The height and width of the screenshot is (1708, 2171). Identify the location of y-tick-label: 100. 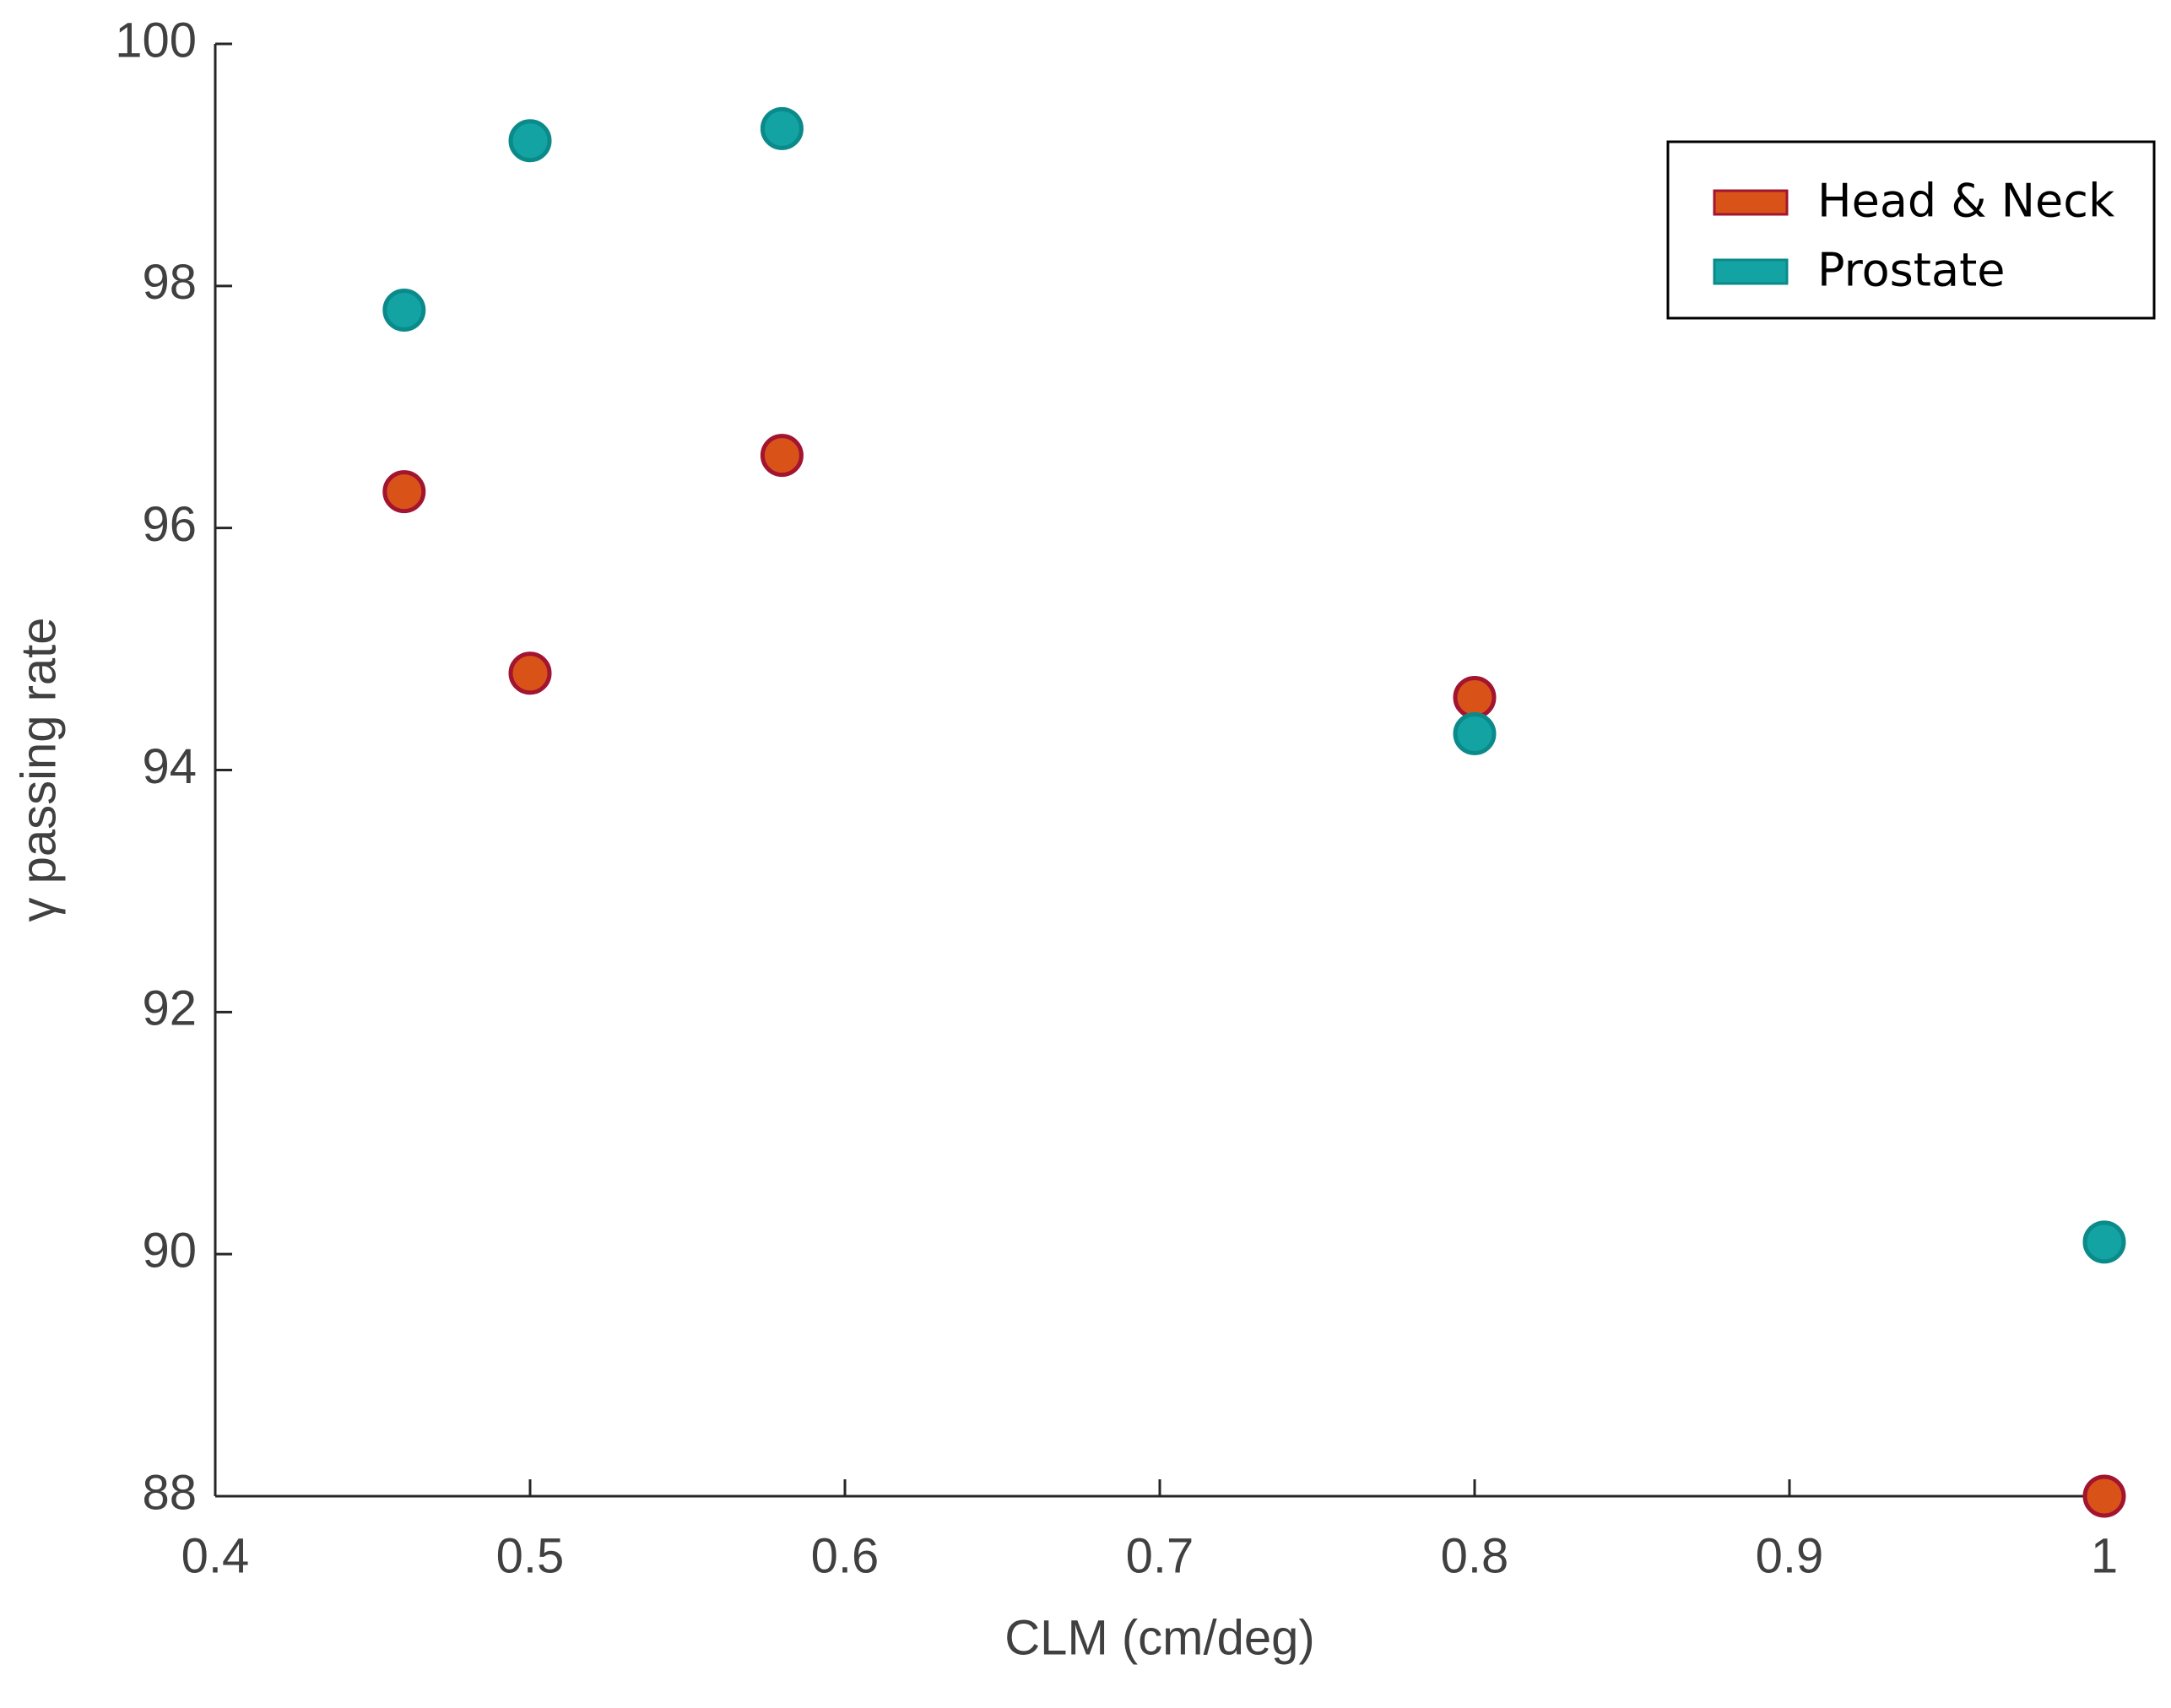
(156, 40).